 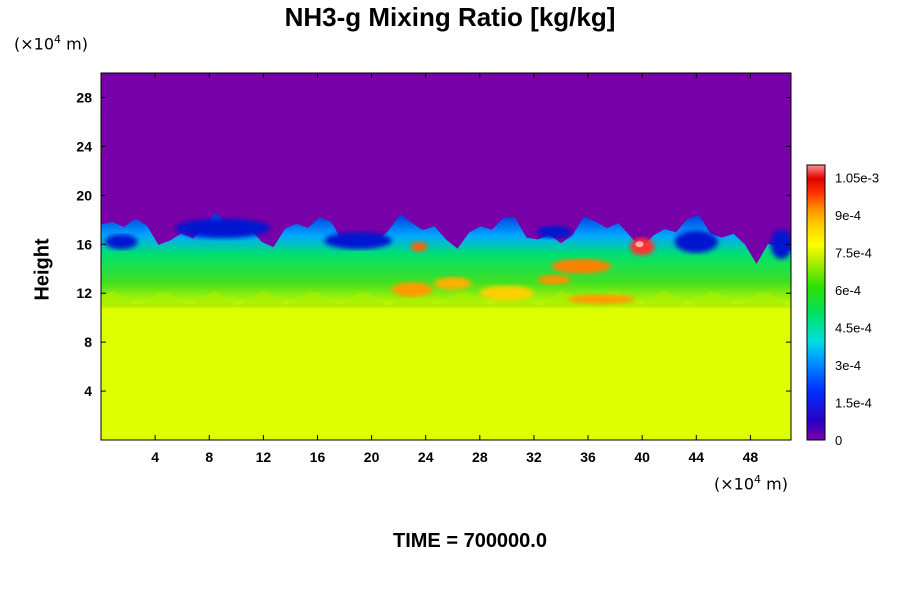 I want to click on y-tick-label: 8, so click(x=88, y=342).